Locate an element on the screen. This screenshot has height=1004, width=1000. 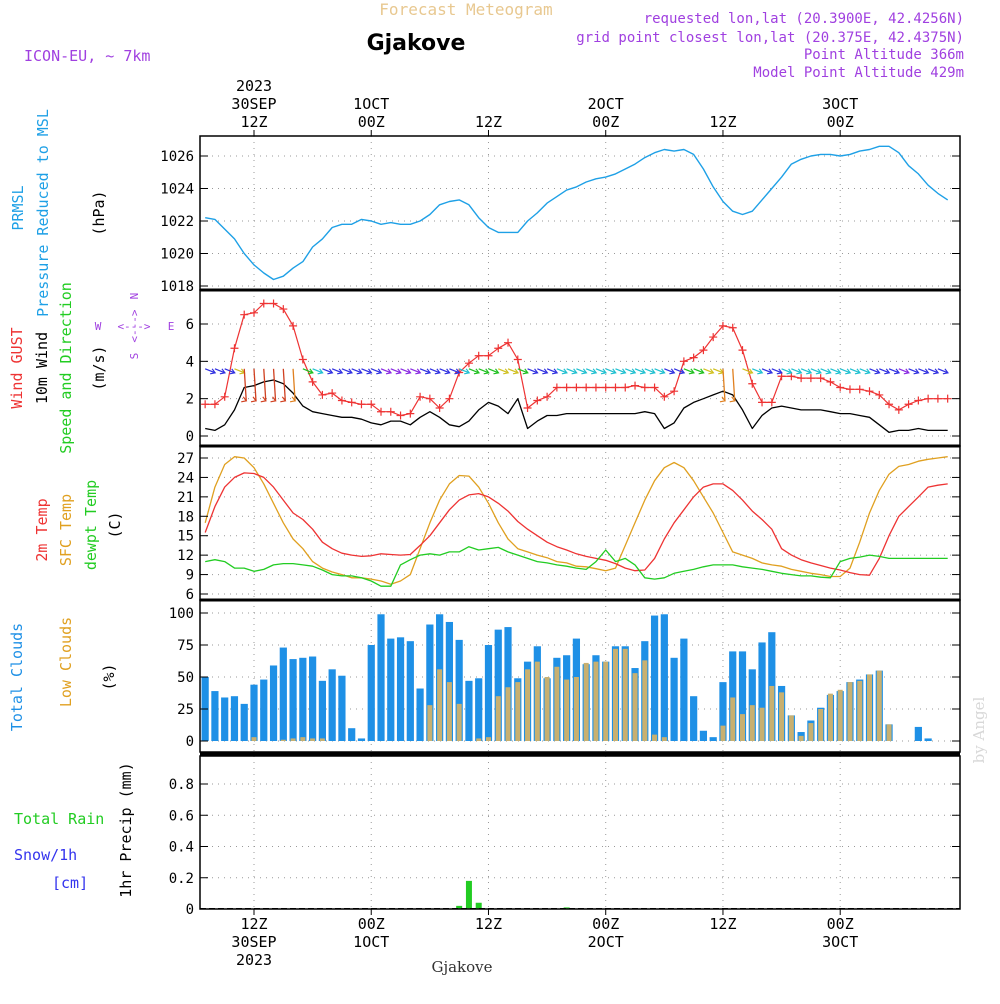
snow-legend: Snow/1h is located at coordinates (45, 855).